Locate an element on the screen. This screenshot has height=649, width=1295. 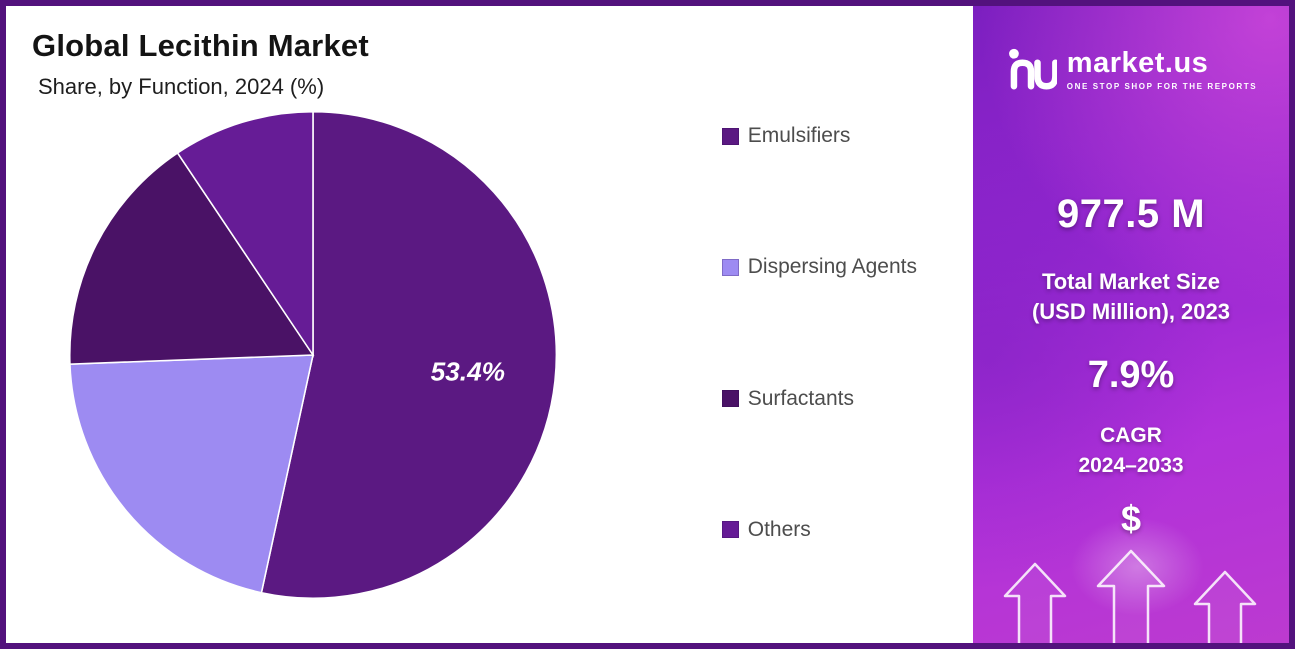
legend-label: Surfactants is located at coordinates (800, 398).